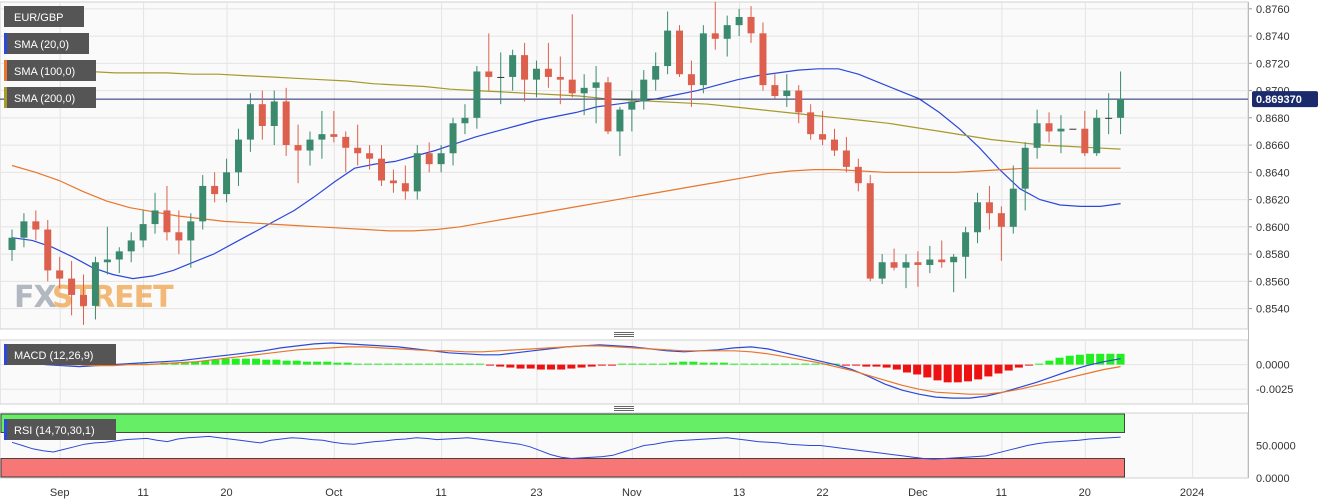 The image size is (1326, 504). What do you see at coordinates (41, 45) in the screenshot?
I see `label-sma20-text: SMA (20,0)` at bounding box center [41, 45].